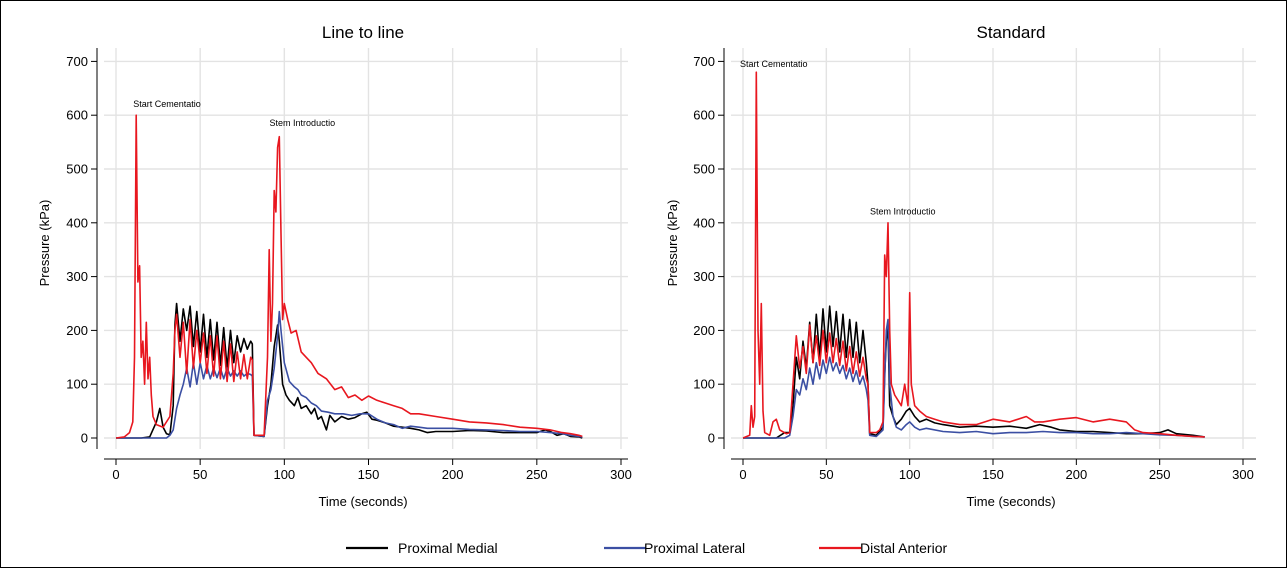 The width and height of the screenshot is (1287, 572). I want to click on legend-label: Distal Anterior, so click(903, 548).